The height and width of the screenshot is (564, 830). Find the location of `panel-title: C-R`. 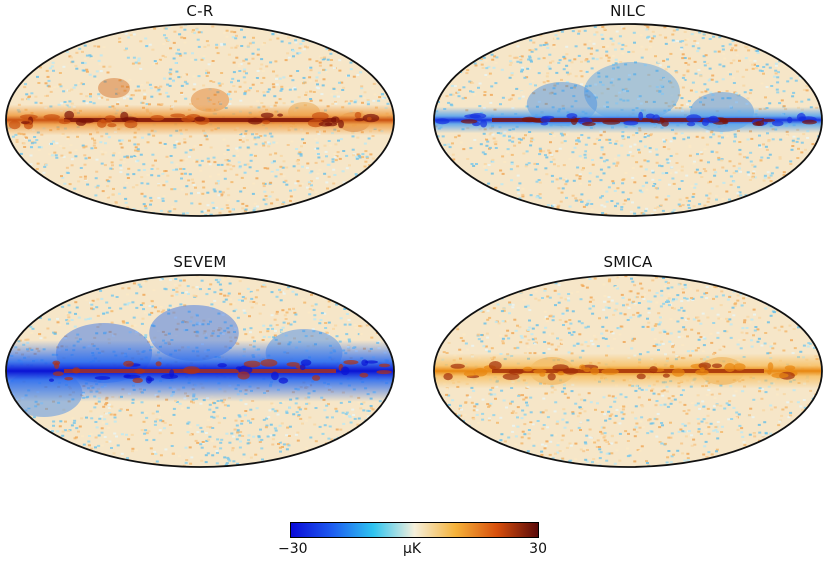

panel-title: C-R is located at coordinates (200, 11).